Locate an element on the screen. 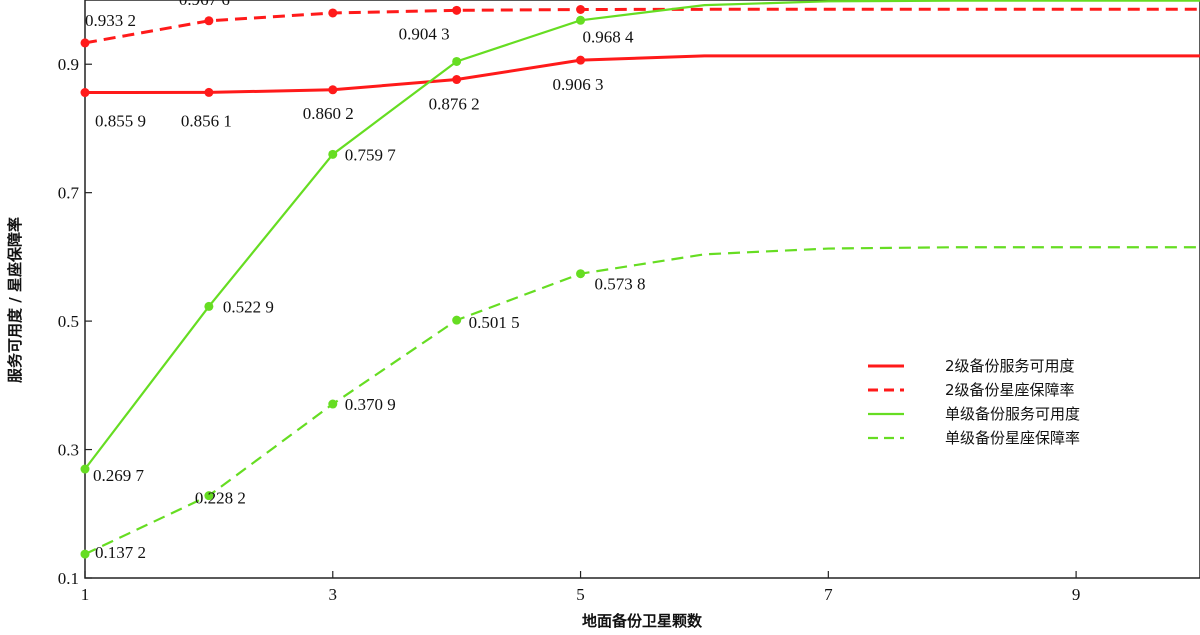 The height and width of the screenshot is (635, 1200). data-label: 0.904 3 is located at coordinates (424, 33).